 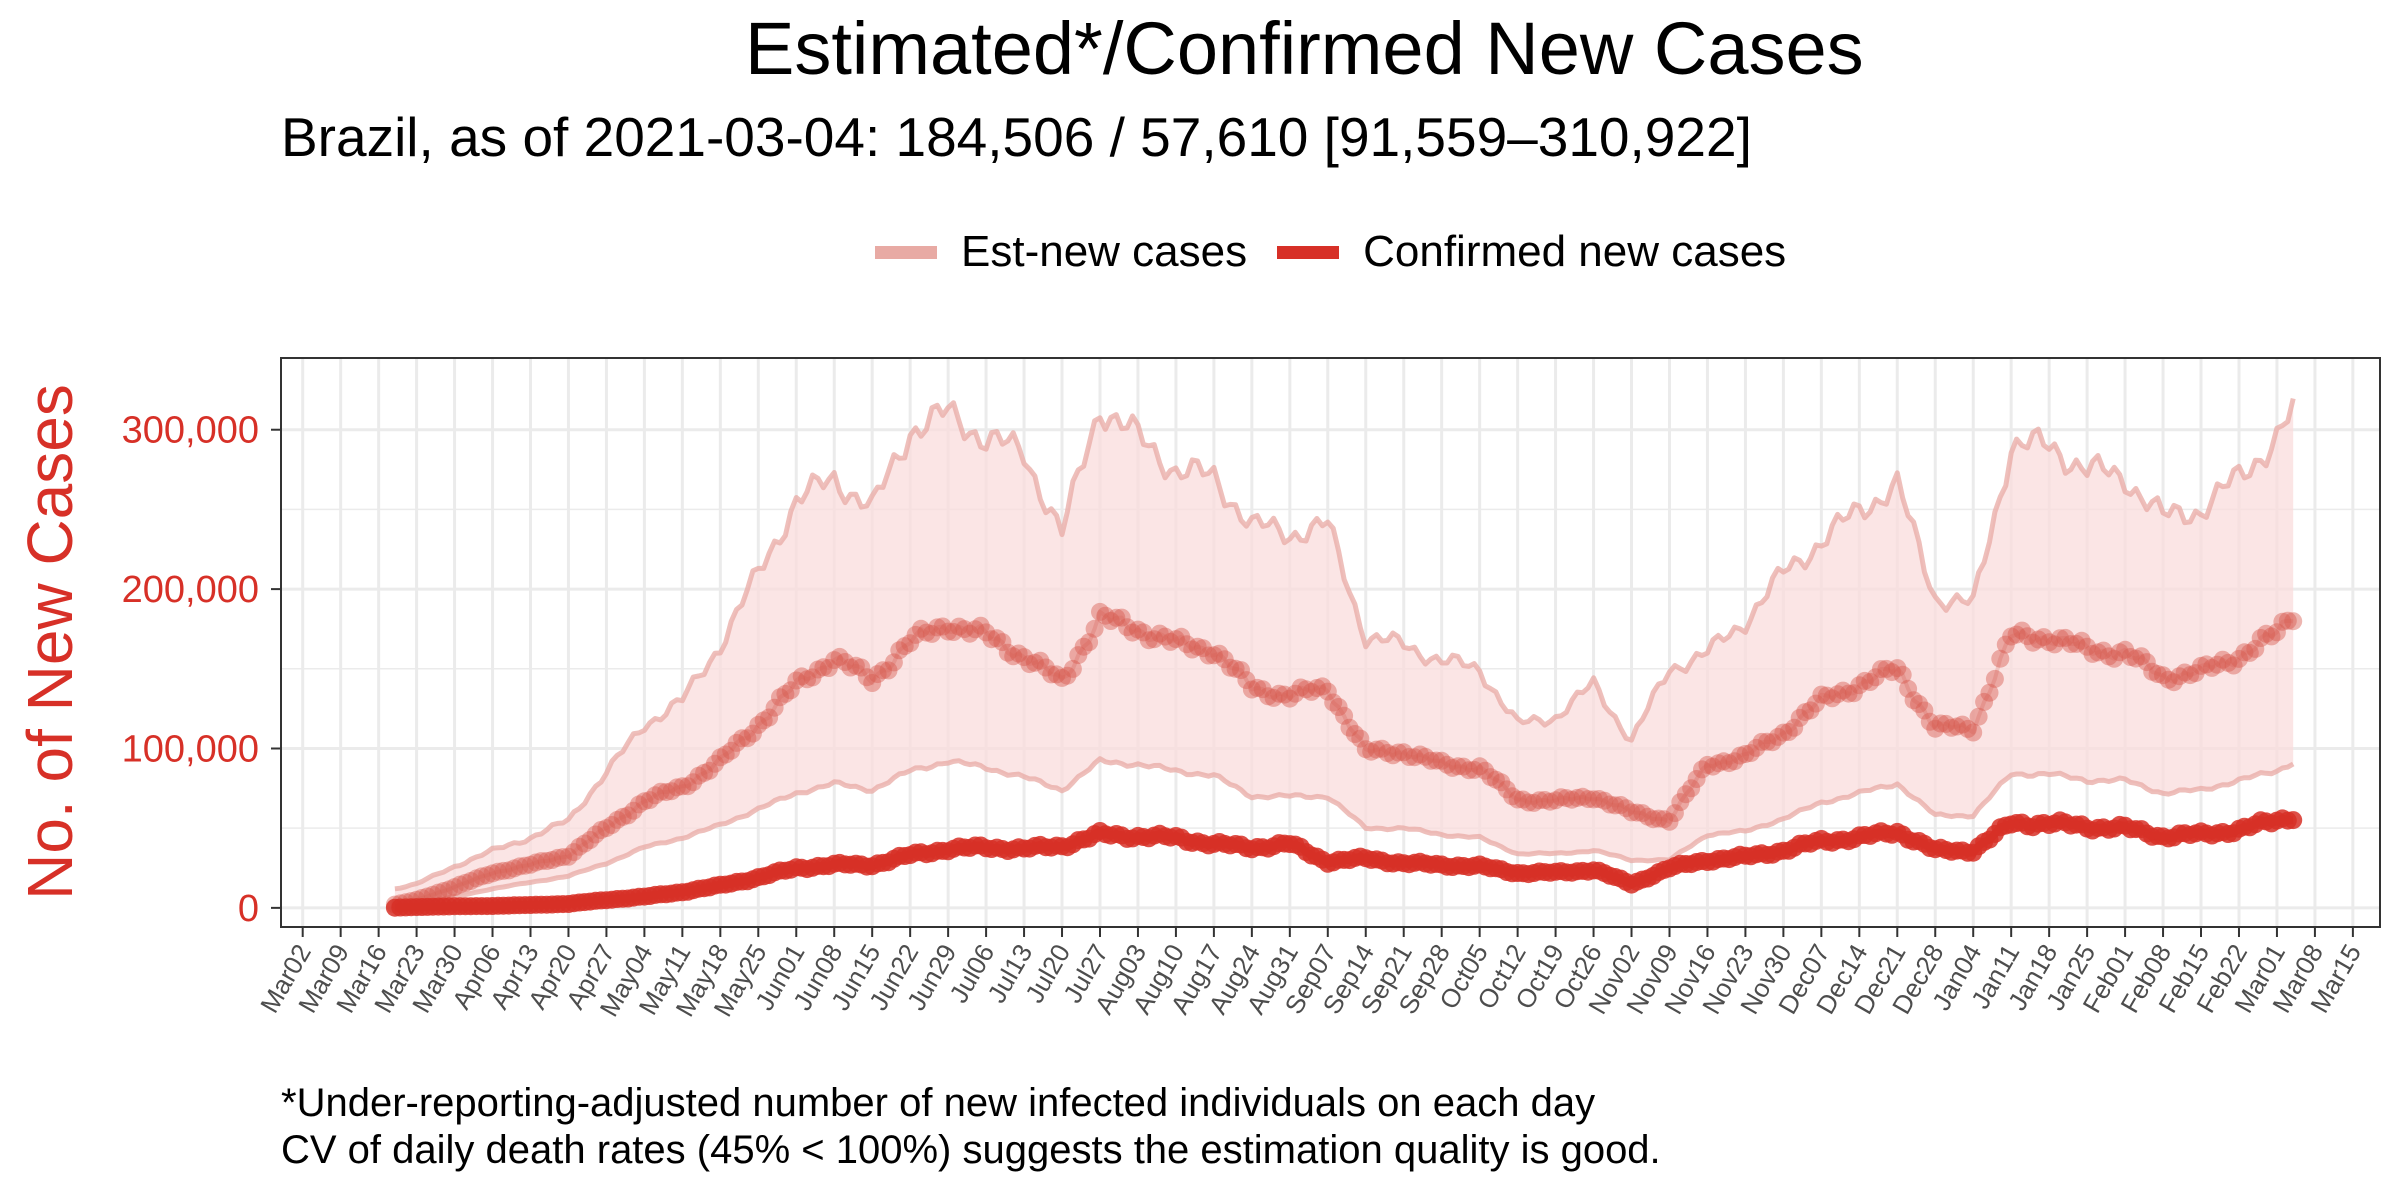 What do you see at coordinates (190, 431) in the screenshot?
I see `y-tick-label: 300,000` at bounding box center [190, 431].